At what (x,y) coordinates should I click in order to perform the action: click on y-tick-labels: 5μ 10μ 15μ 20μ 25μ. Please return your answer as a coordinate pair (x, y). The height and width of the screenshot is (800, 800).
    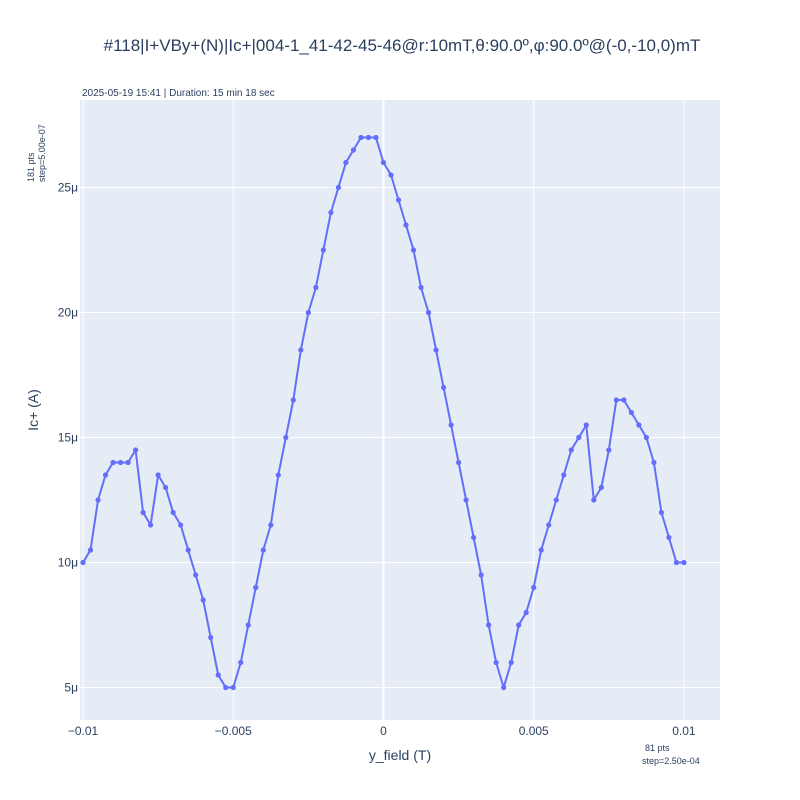
    Looking at the image, I should click on (68, 438).